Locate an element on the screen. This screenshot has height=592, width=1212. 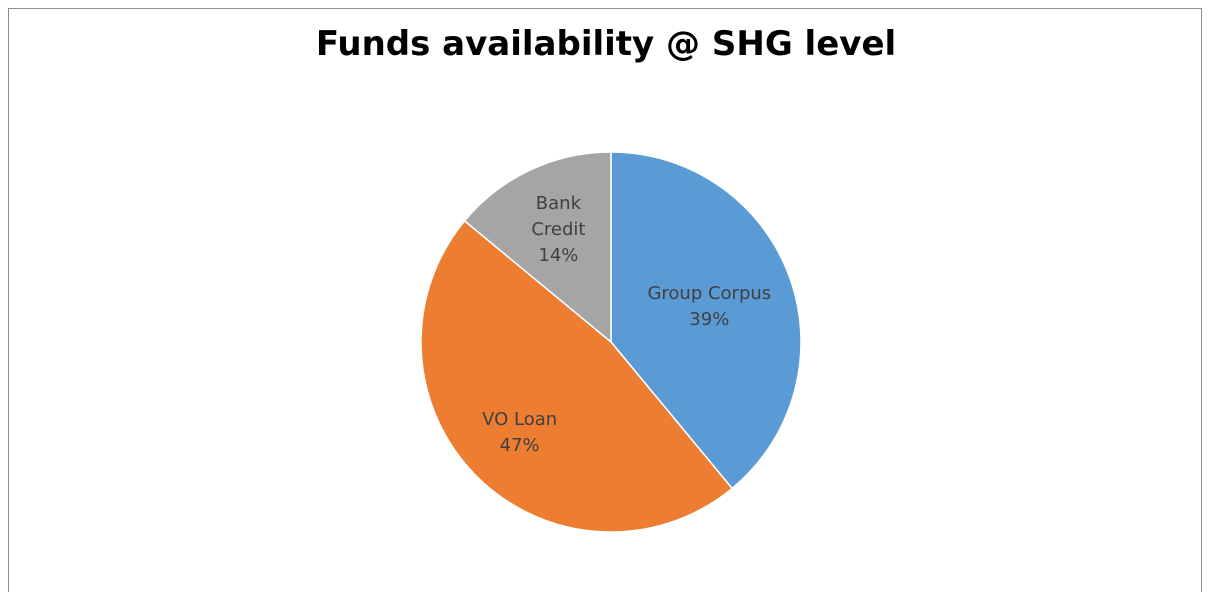
data-label: VO Loan 47% is located at coordinates (520, 433).